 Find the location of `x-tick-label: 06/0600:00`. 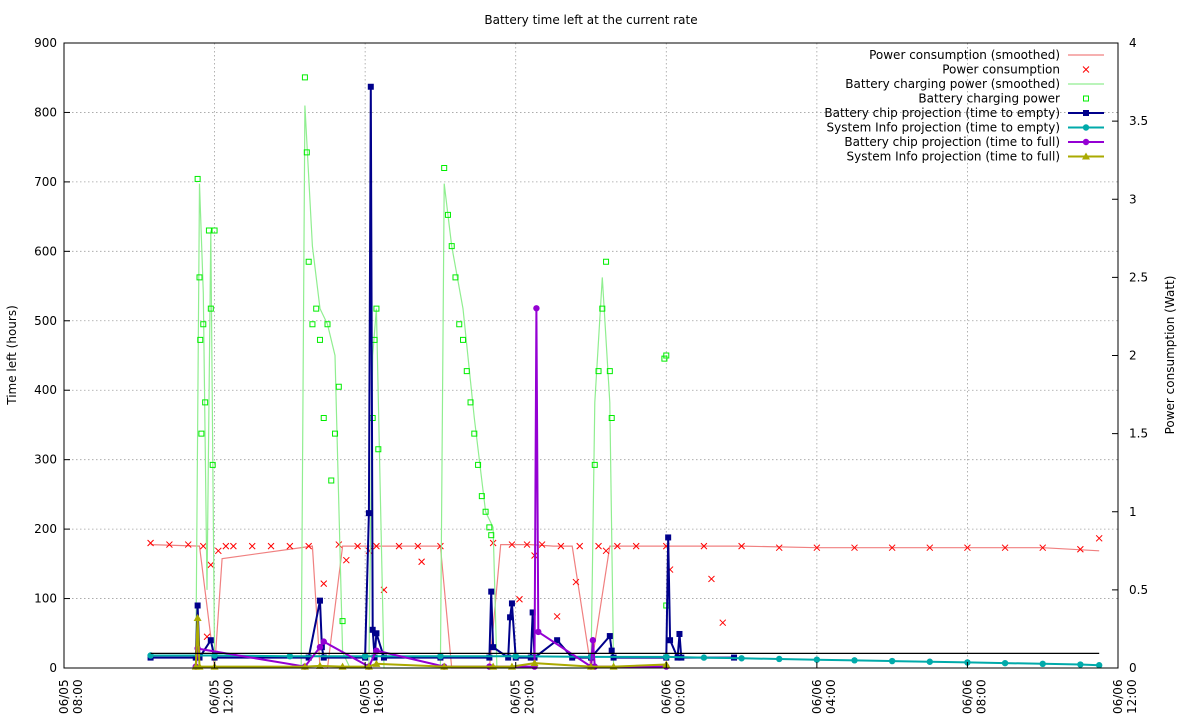

x-tick-label: 06/0600:00 is located at coordinates (673, 696).